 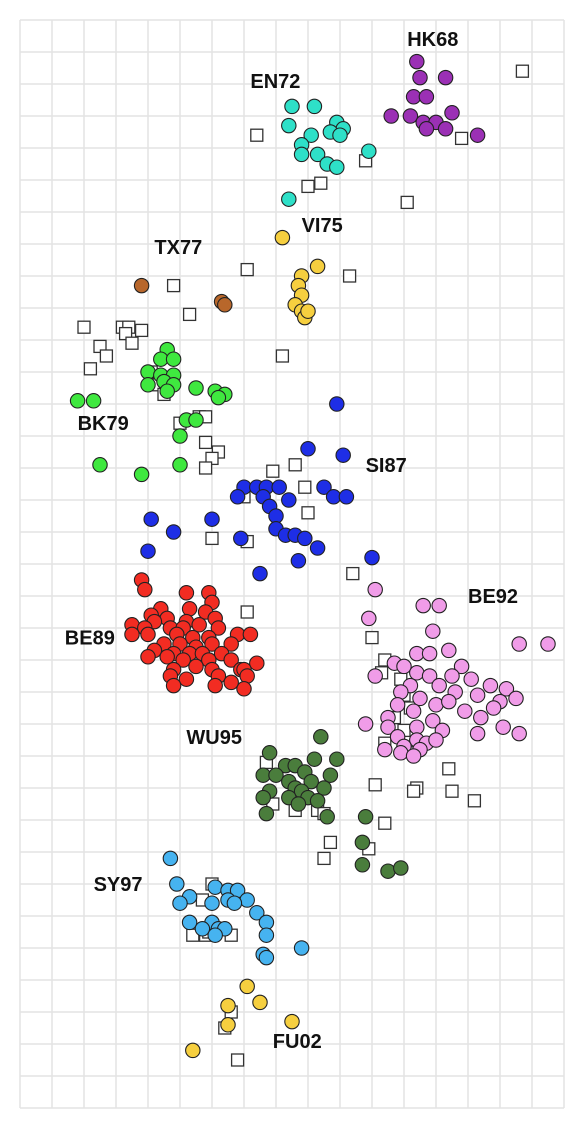 I want to click on antigen-point-vi75, so click(x=308, y=311).